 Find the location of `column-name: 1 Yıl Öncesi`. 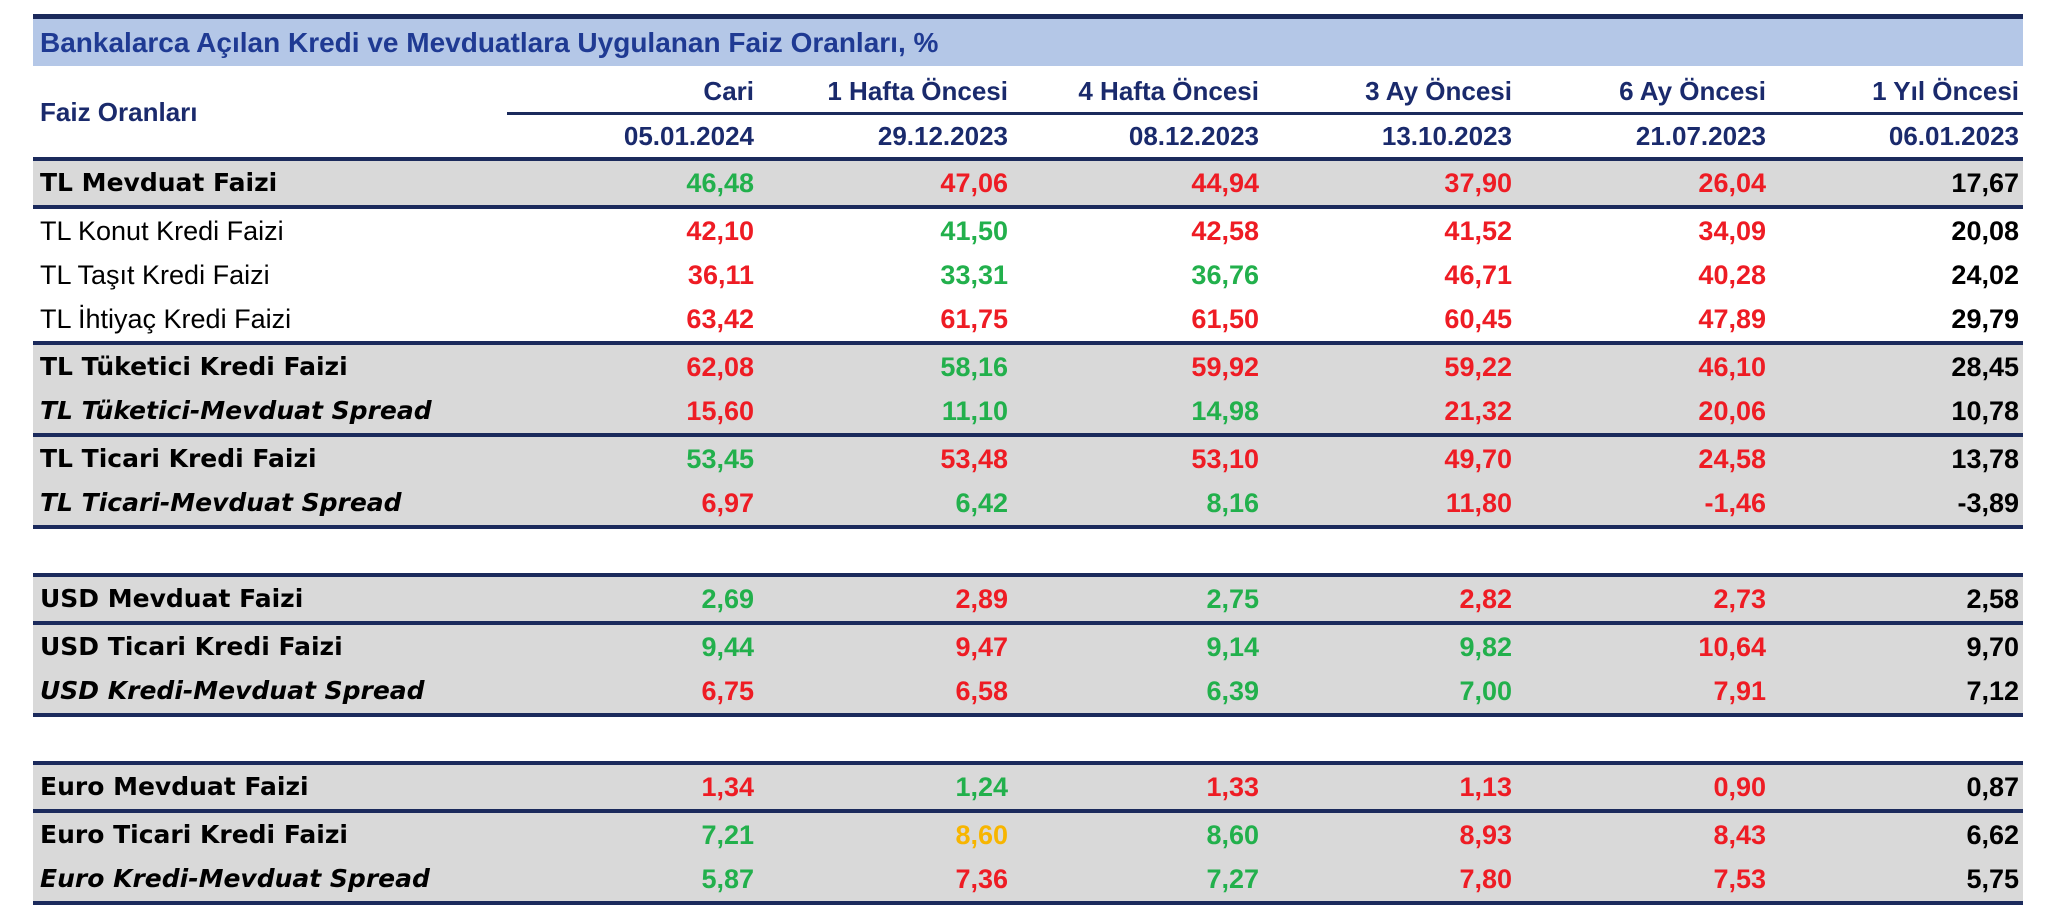

column-name: 1 Yıl Öncesi is located at coordinates (1945, 91).